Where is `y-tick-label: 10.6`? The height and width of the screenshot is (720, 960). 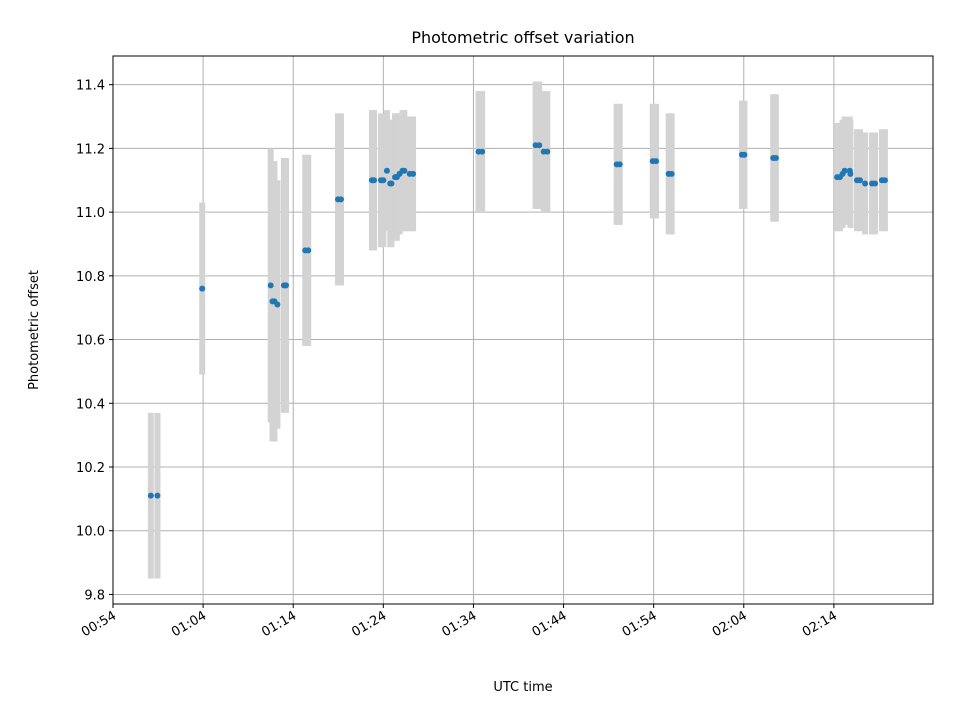 y-tick-label: 10.6 is located at coordinates (90, 341).